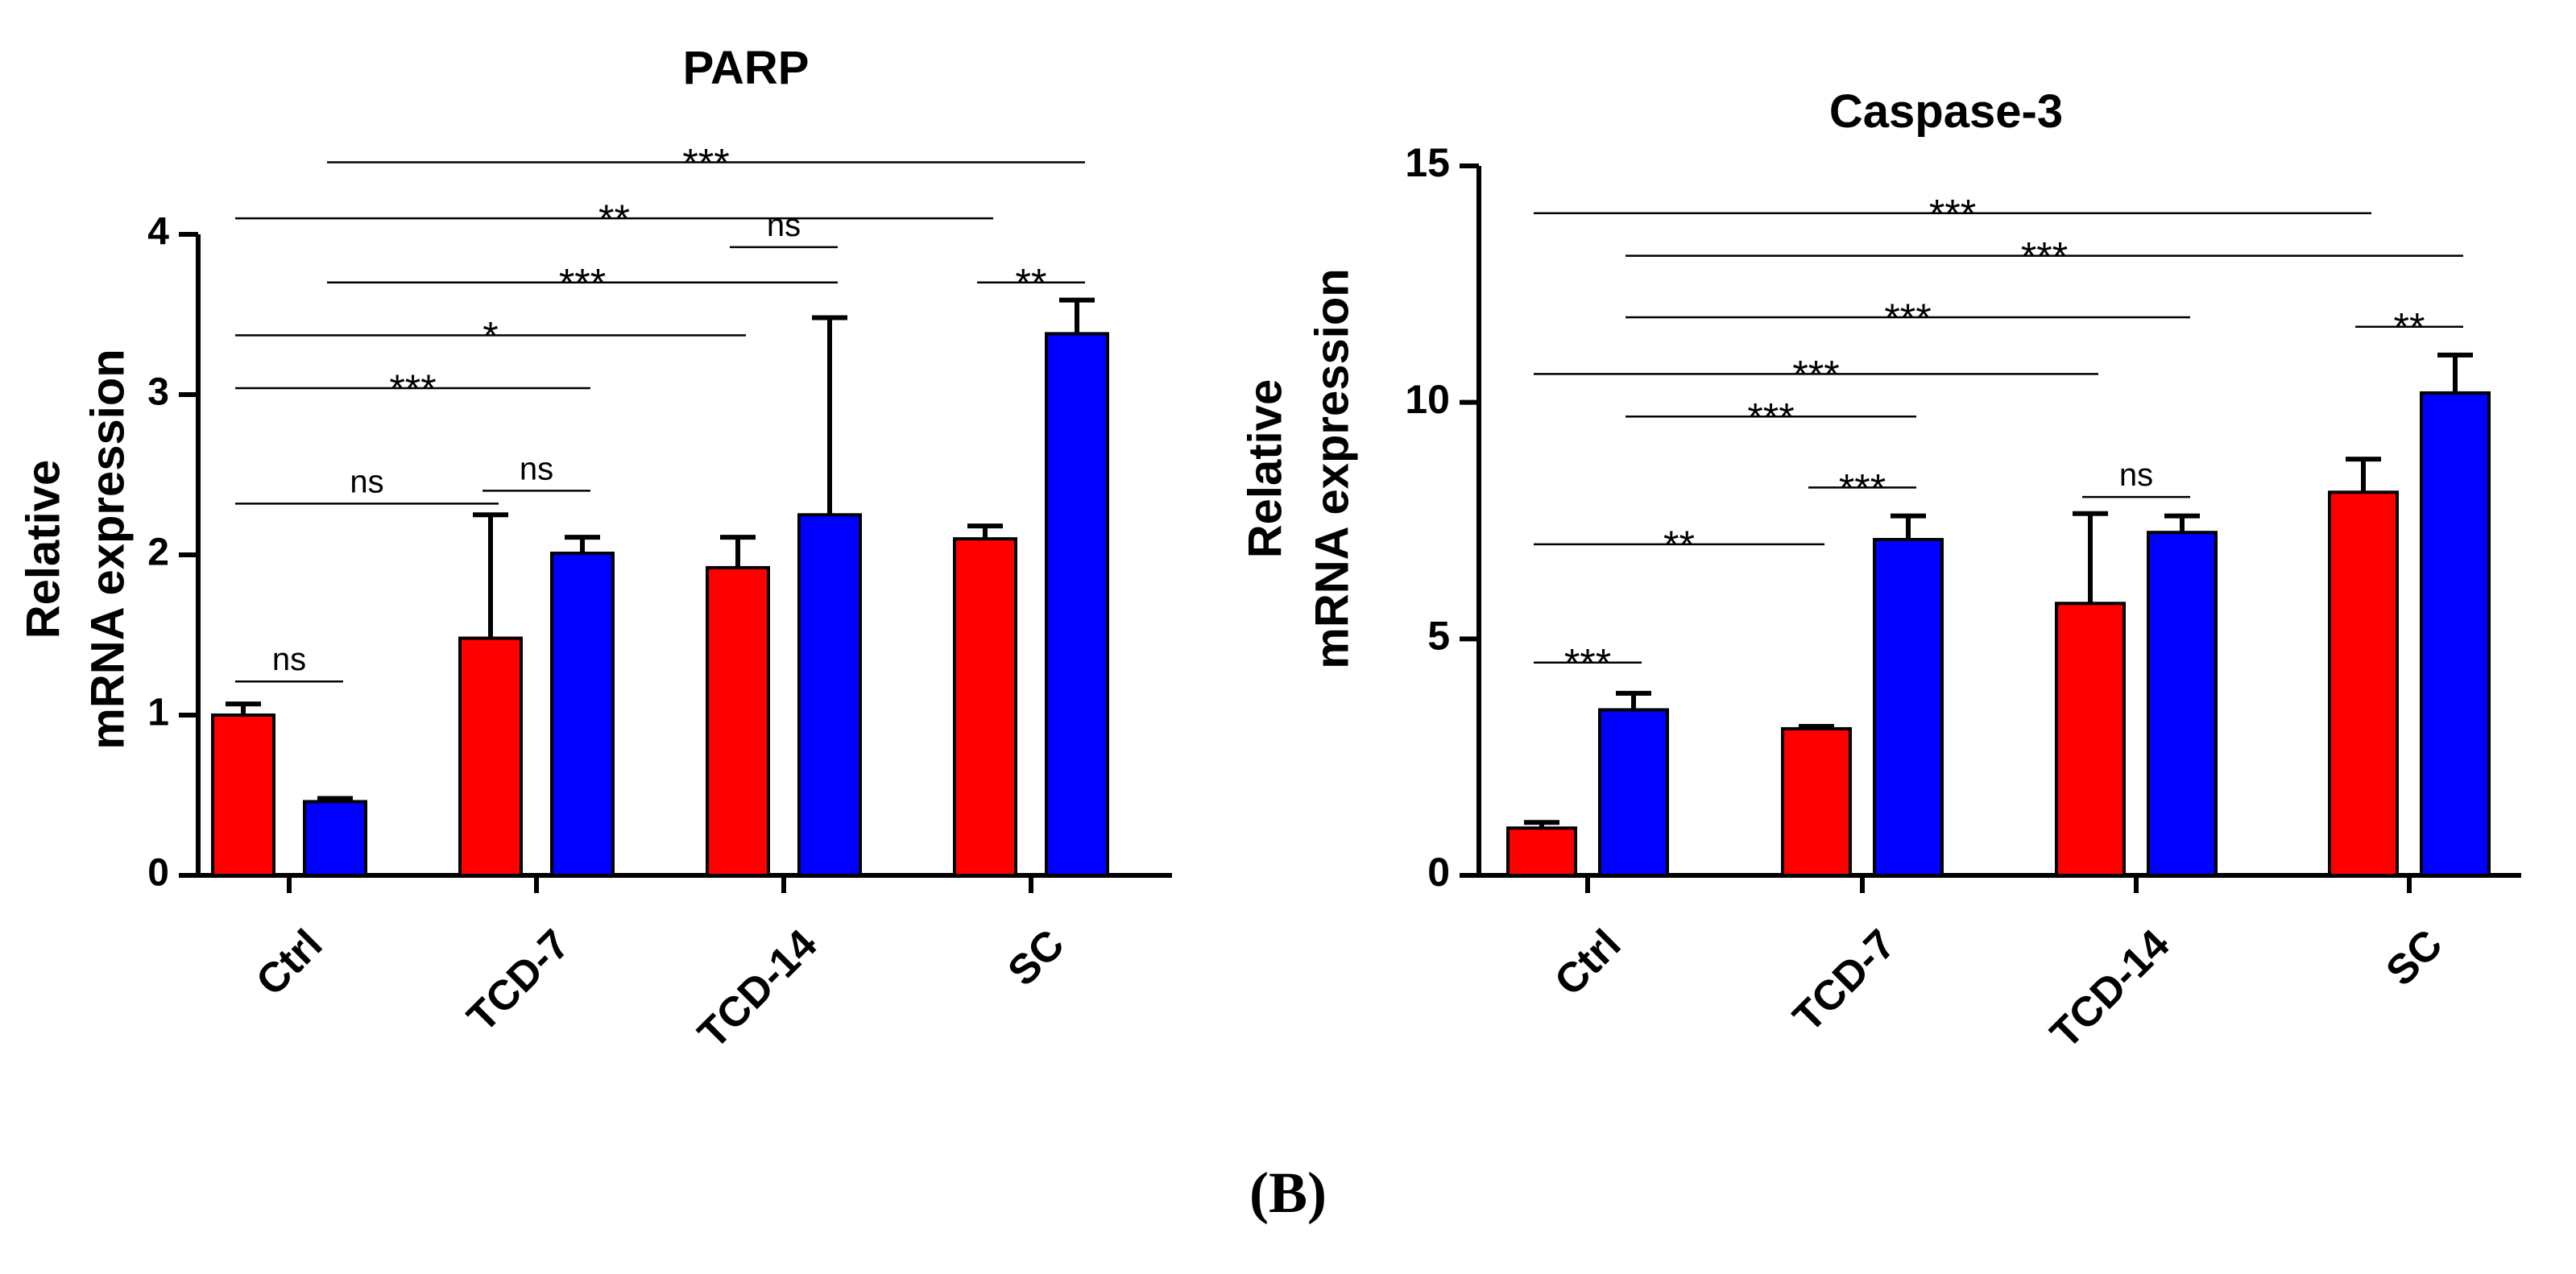 This screenshot has width=2576, height=1274. What do you see at coordinates (1946, 112) in the screenshot?
I see `chart-title: Caspase-3` at bounding box center [1946, 112].